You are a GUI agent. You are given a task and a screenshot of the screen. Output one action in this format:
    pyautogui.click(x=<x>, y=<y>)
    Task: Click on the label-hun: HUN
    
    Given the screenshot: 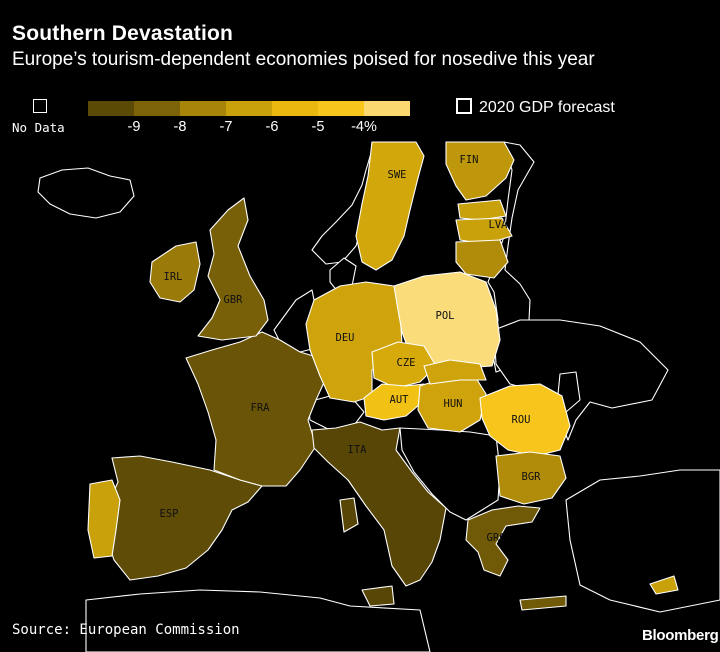 What is the action you would take?
    pyautogui.click(x=453, y=404)
    